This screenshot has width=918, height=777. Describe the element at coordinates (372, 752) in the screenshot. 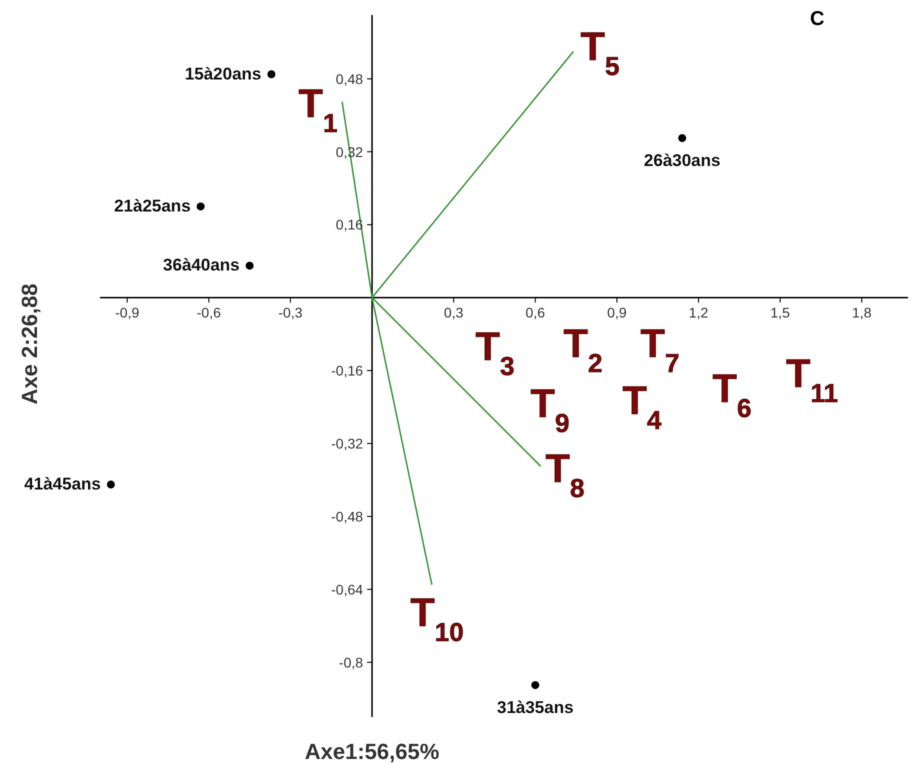

I see `x-axis-title: Axe1:56,65%` at that location.